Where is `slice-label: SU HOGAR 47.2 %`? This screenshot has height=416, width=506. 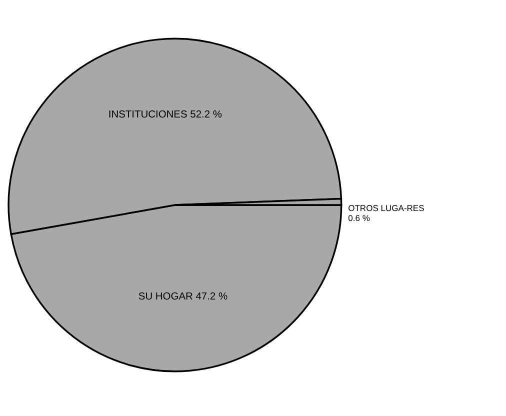
slice-label: SU HOGAR 47.2 % is located at coordinates (183, 297).